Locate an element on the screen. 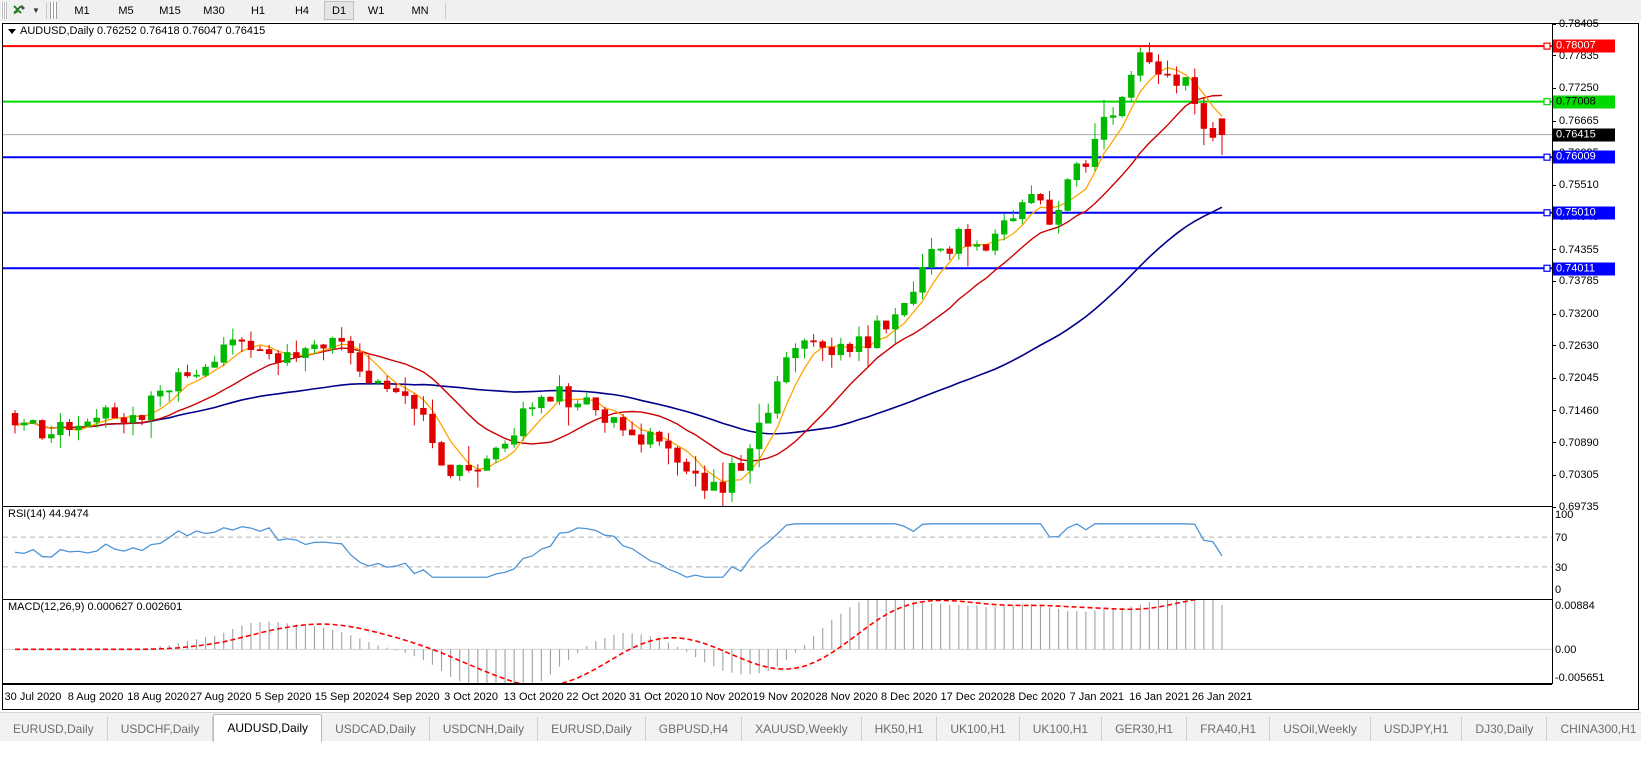 This screenshot has width=1641, height=766. chart-tab-xauusd-weekly: XAUUSD,Weekly is located at coordinates (802, 729).